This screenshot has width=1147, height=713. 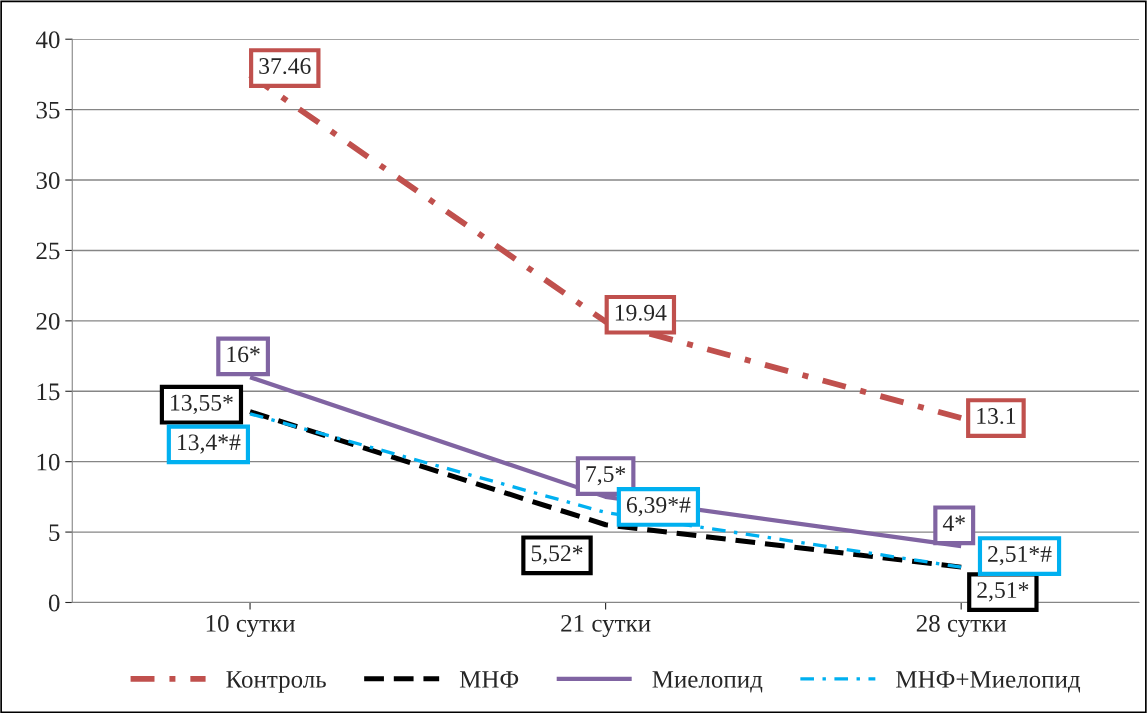 I want to click on data-label: 13.1, so click(x=996, y=416).